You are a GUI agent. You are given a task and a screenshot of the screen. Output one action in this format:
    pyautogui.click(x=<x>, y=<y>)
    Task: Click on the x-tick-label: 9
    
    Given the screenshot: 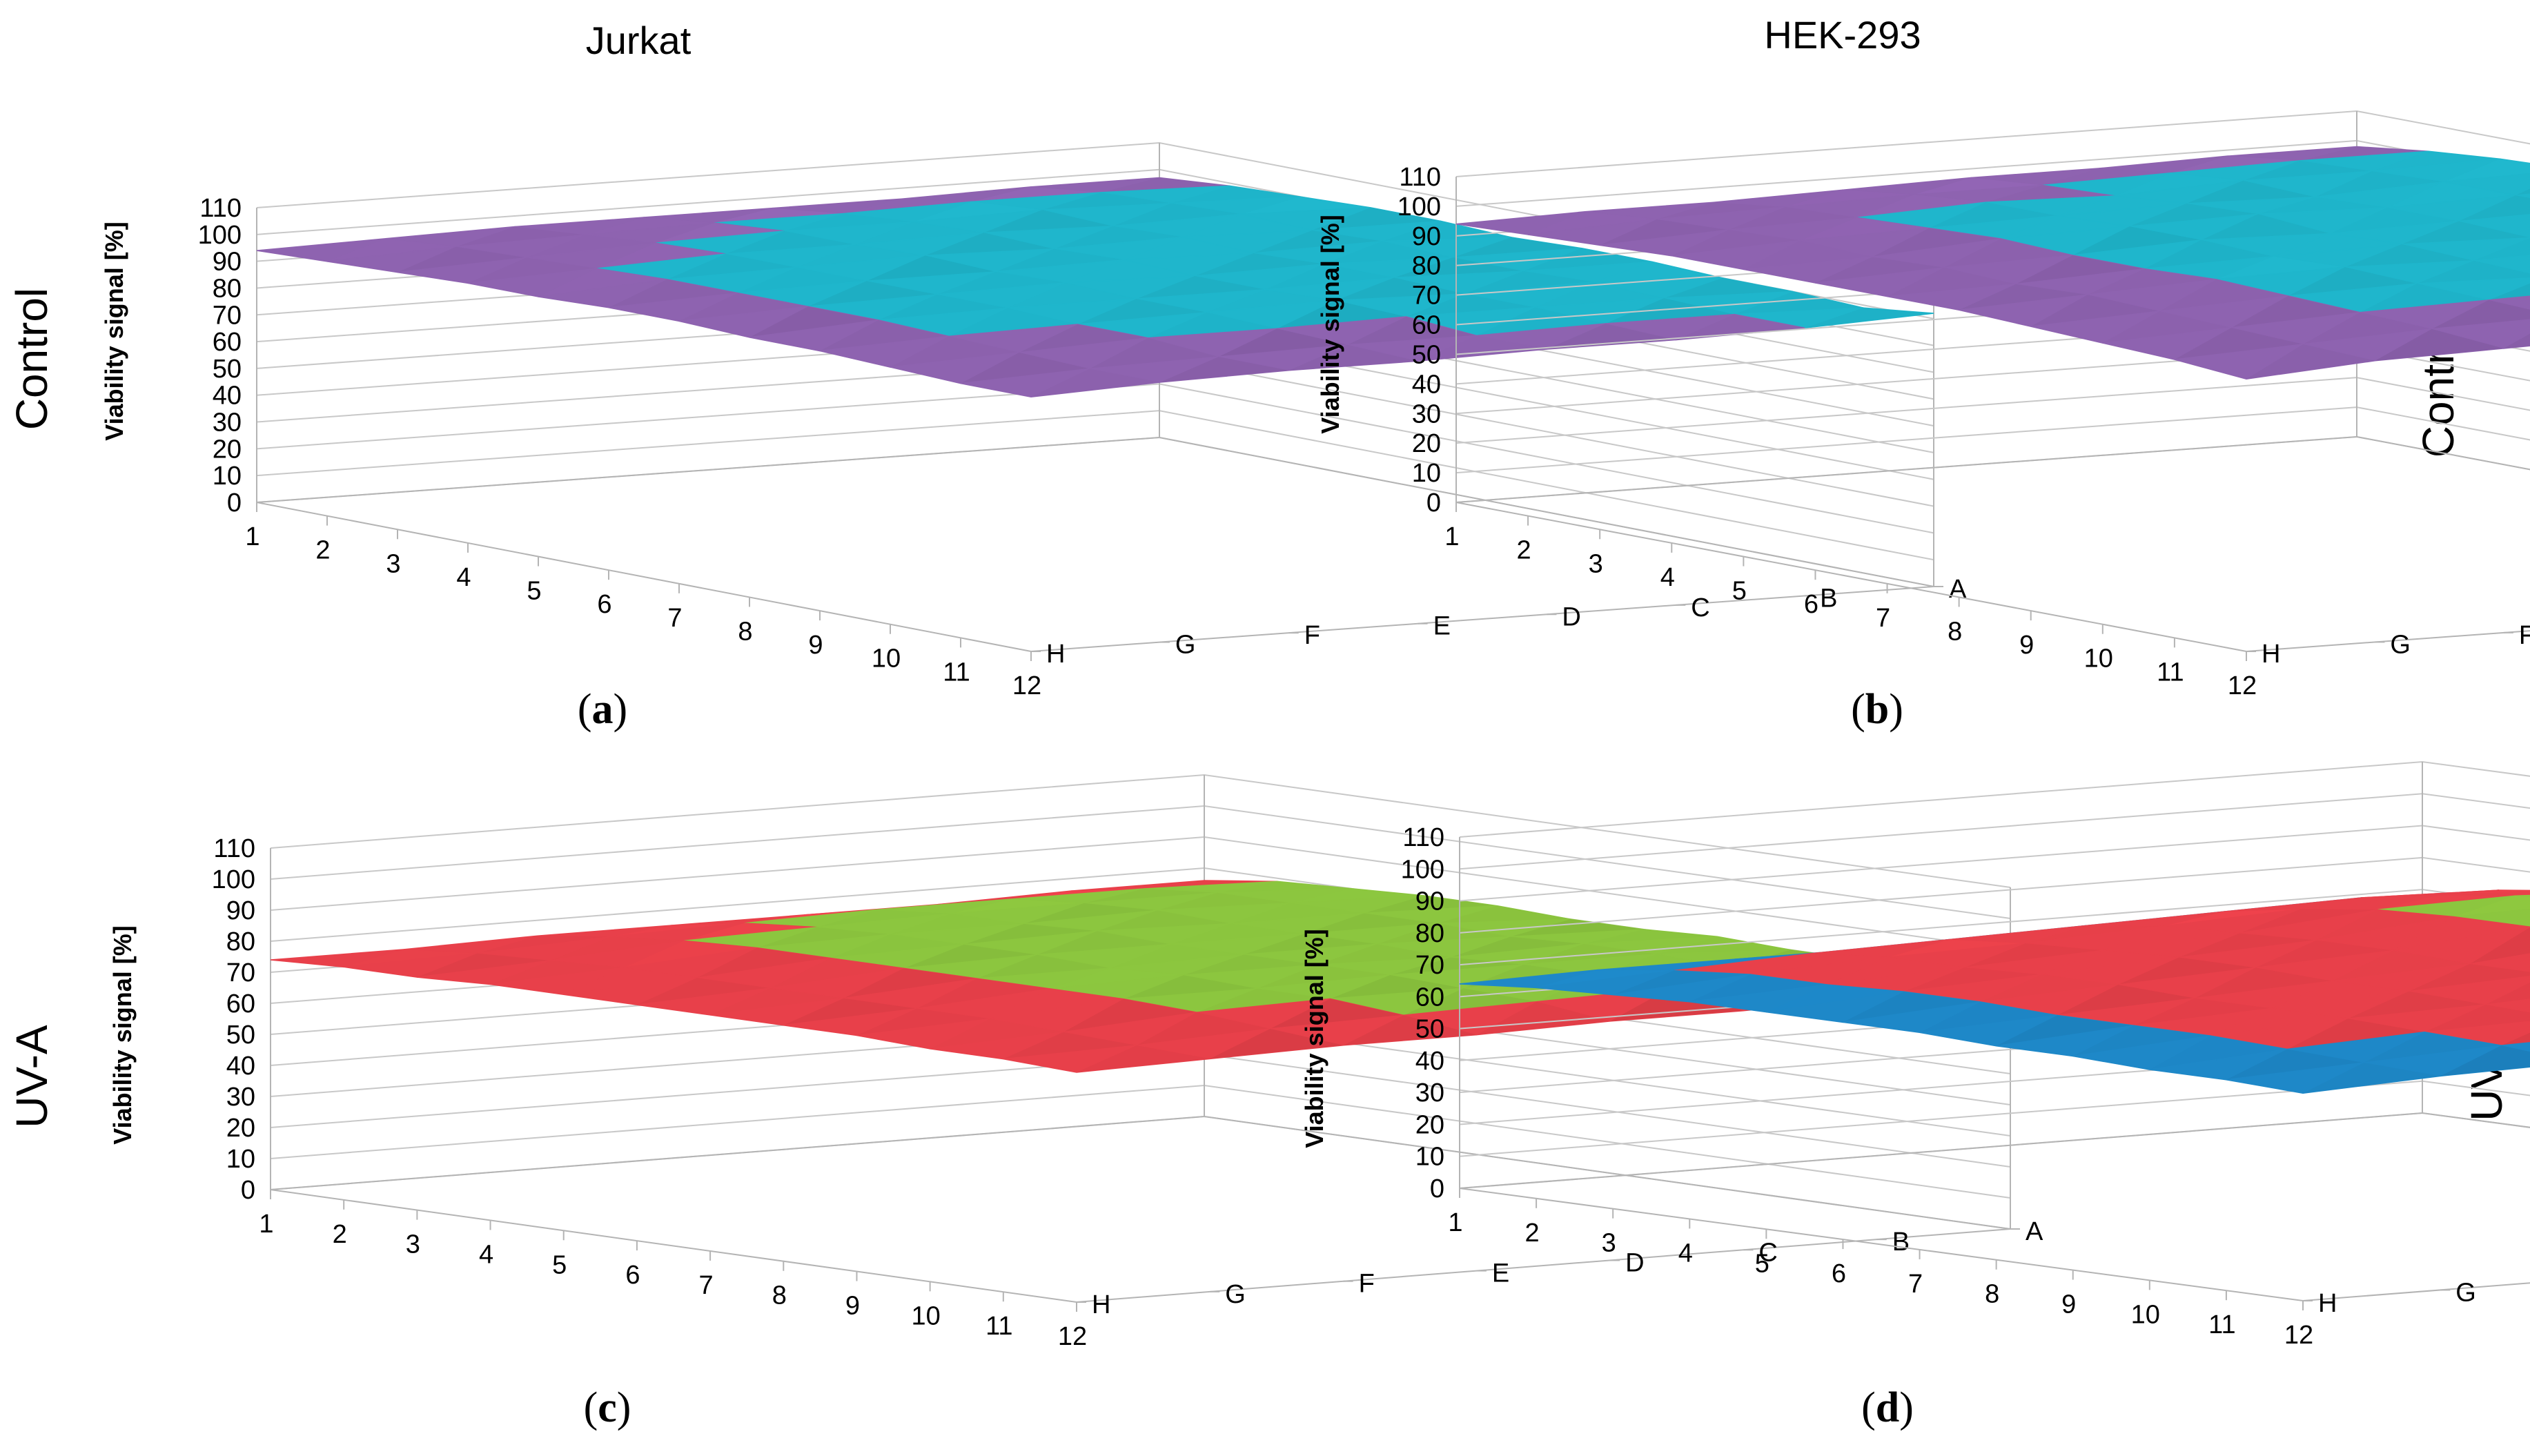 What is the action you would take?
    pyautogui.click(x=2068, y=1304)
    